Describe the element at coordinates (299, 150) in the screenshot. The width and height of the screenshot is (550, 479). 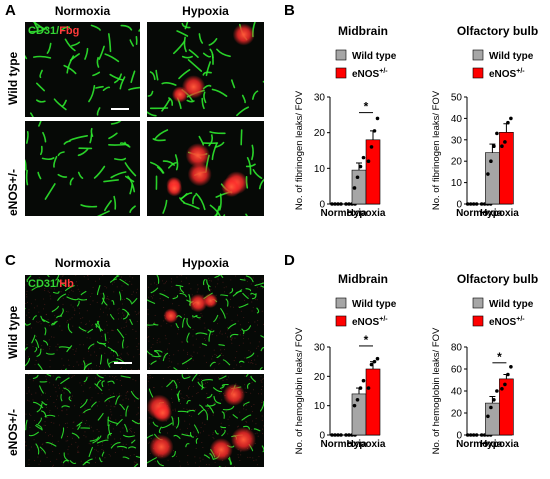
I see `y-axis-label: No. of fibrinogen leaks/ FOV` at that location.